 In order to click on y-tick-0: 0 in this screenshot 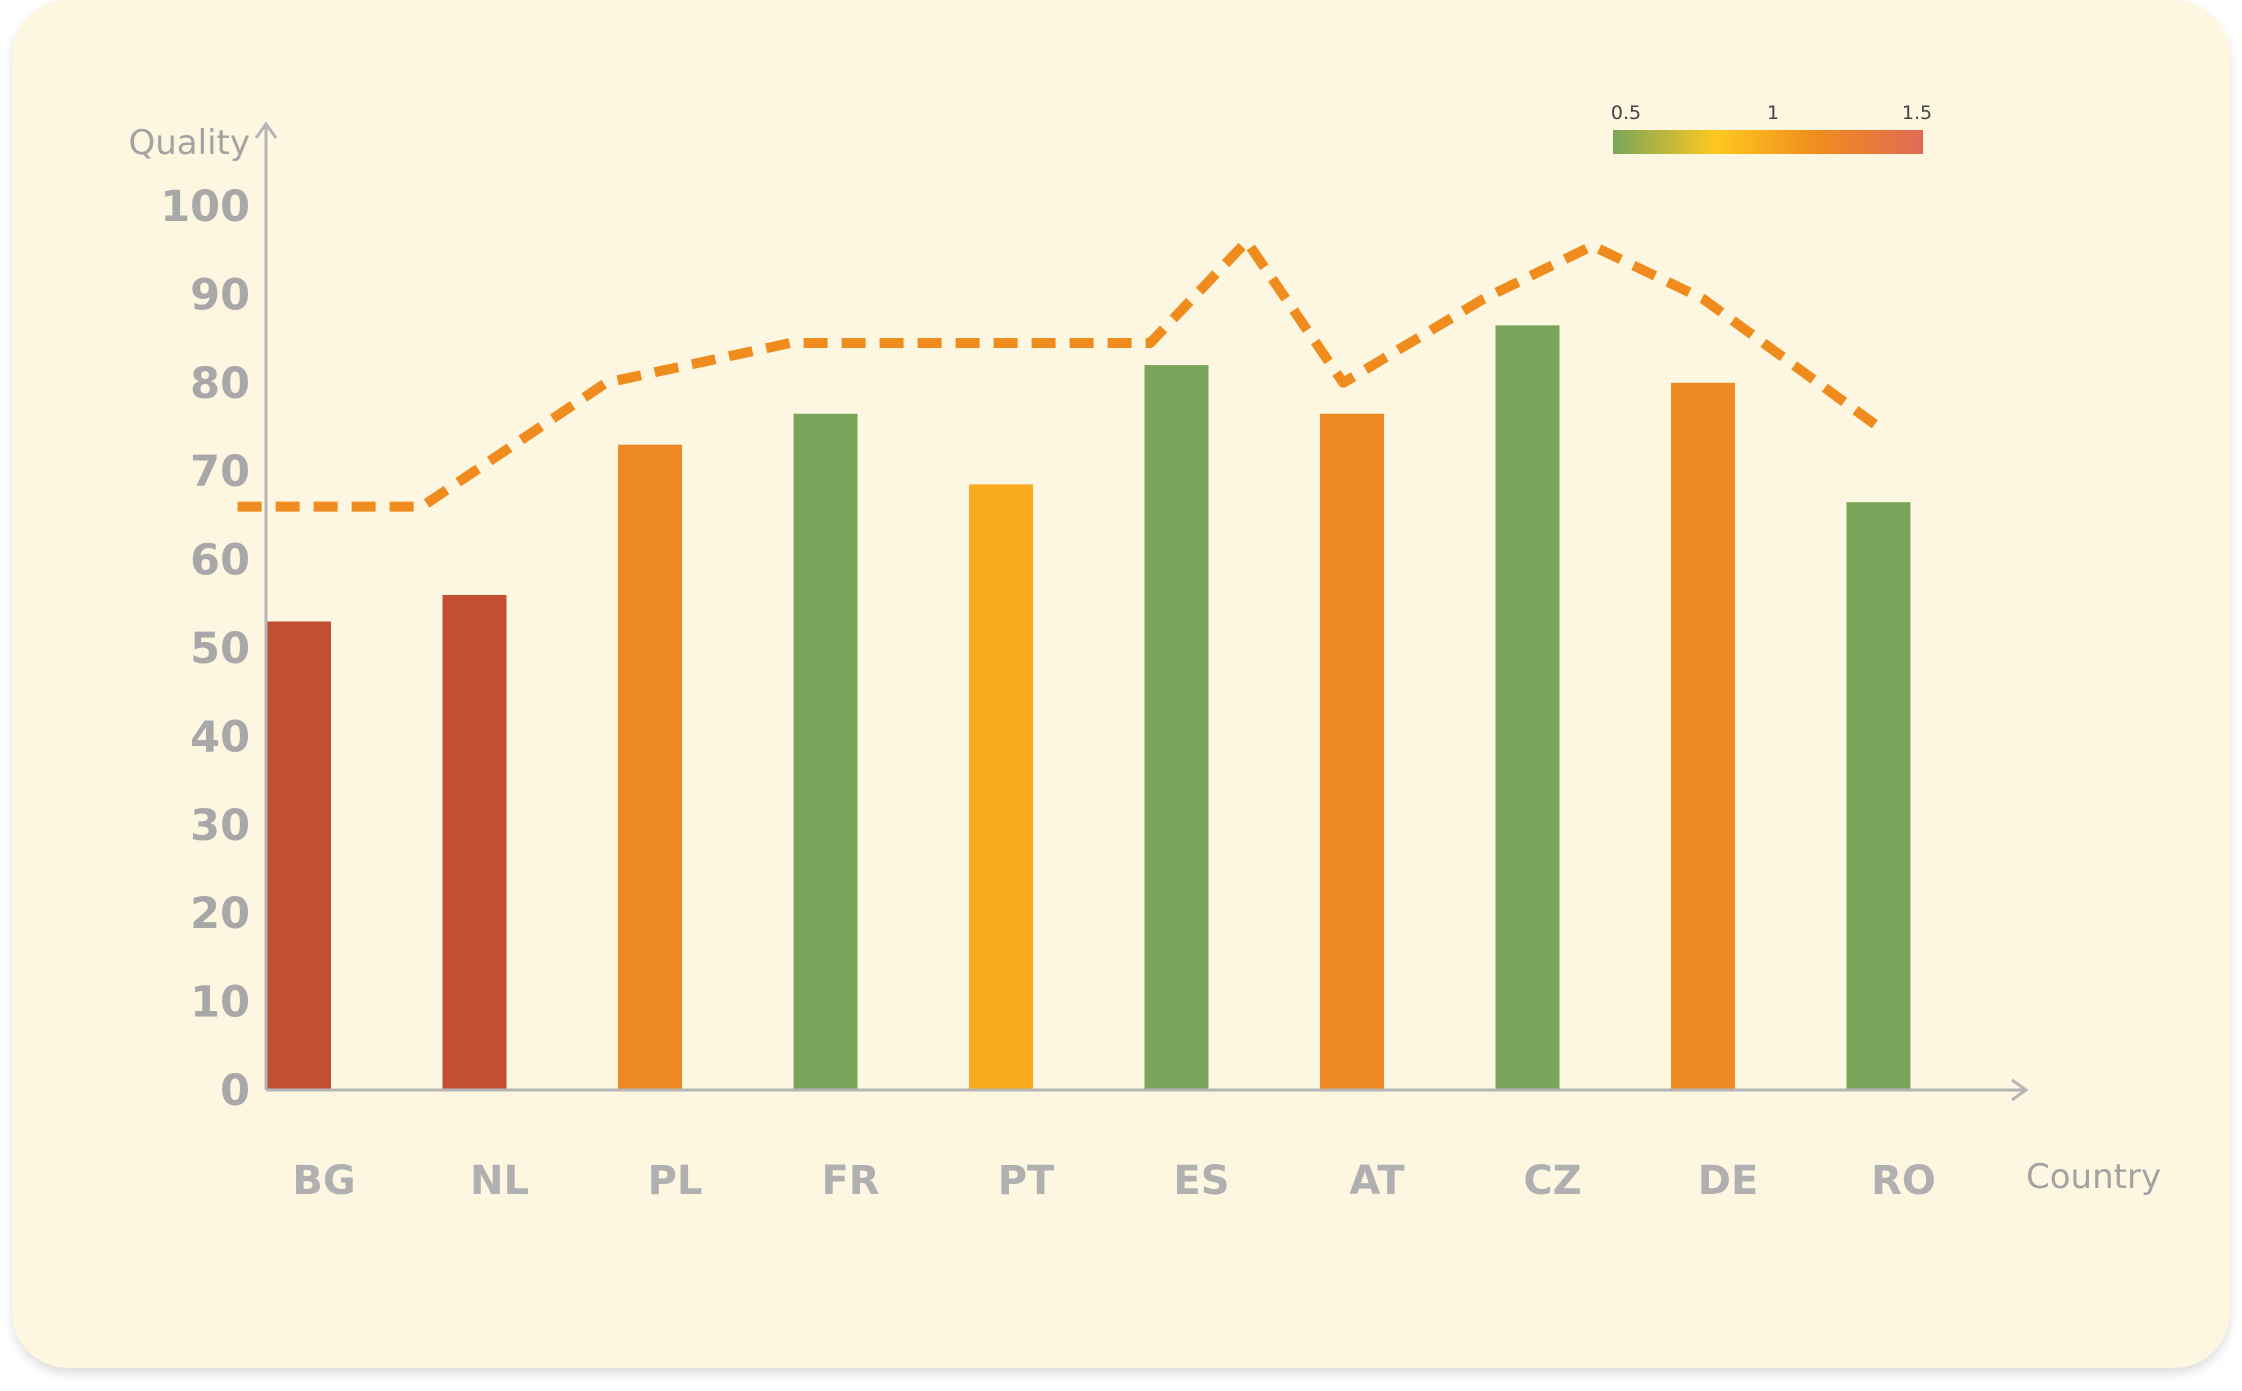, I will do `click(235, 1091)`.